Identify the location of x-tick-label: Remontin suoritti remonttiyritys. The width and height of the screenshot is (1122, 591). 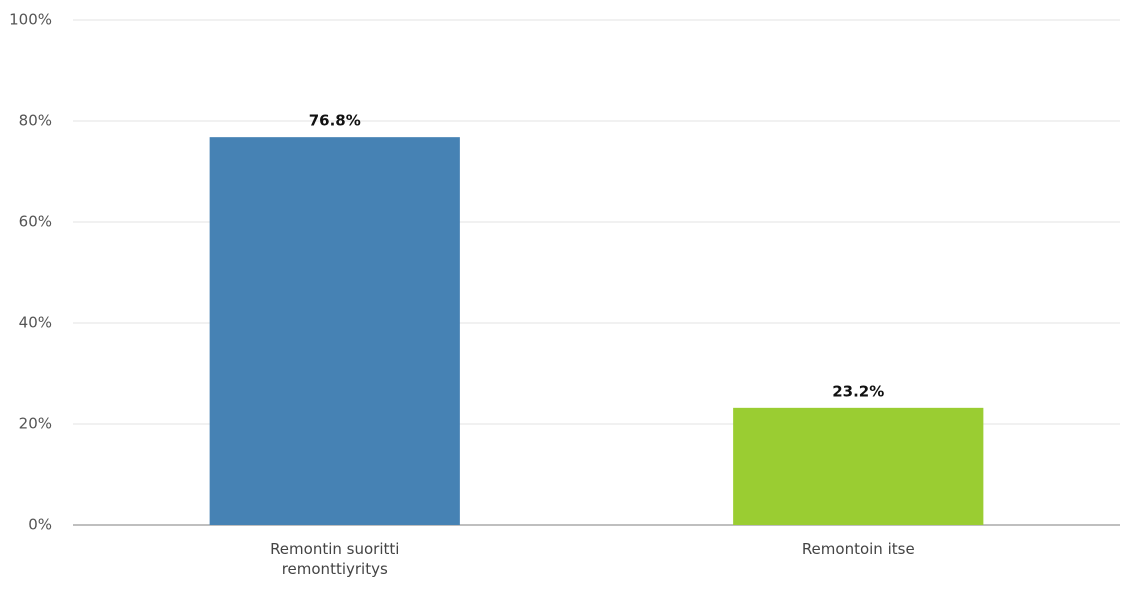
(335, 559).